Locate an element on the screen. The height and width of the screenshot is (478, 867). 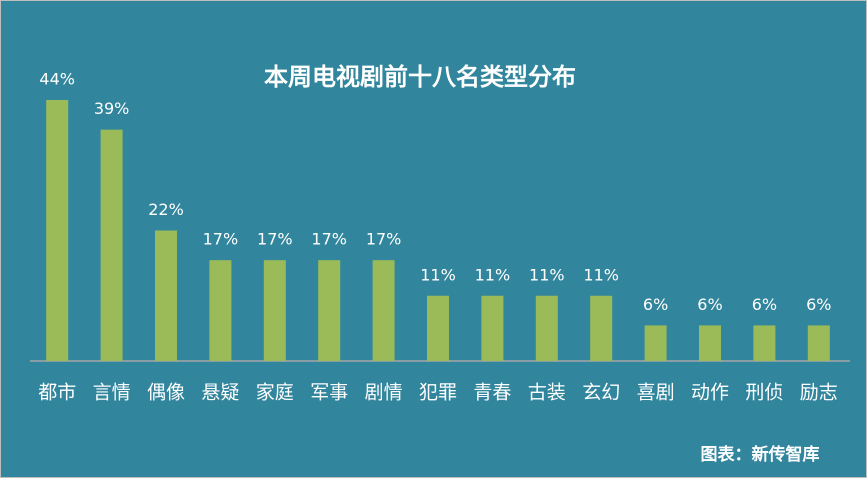
x-tick-label: 玄幻 is located at coordinates (601, 393).